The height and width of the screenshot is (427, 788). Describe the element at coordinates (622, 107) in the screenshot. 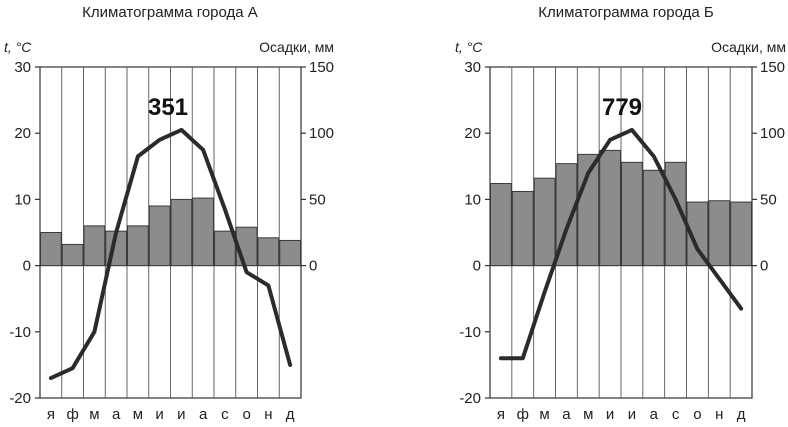

I see `annual-precipitation-total: 779` at that location.